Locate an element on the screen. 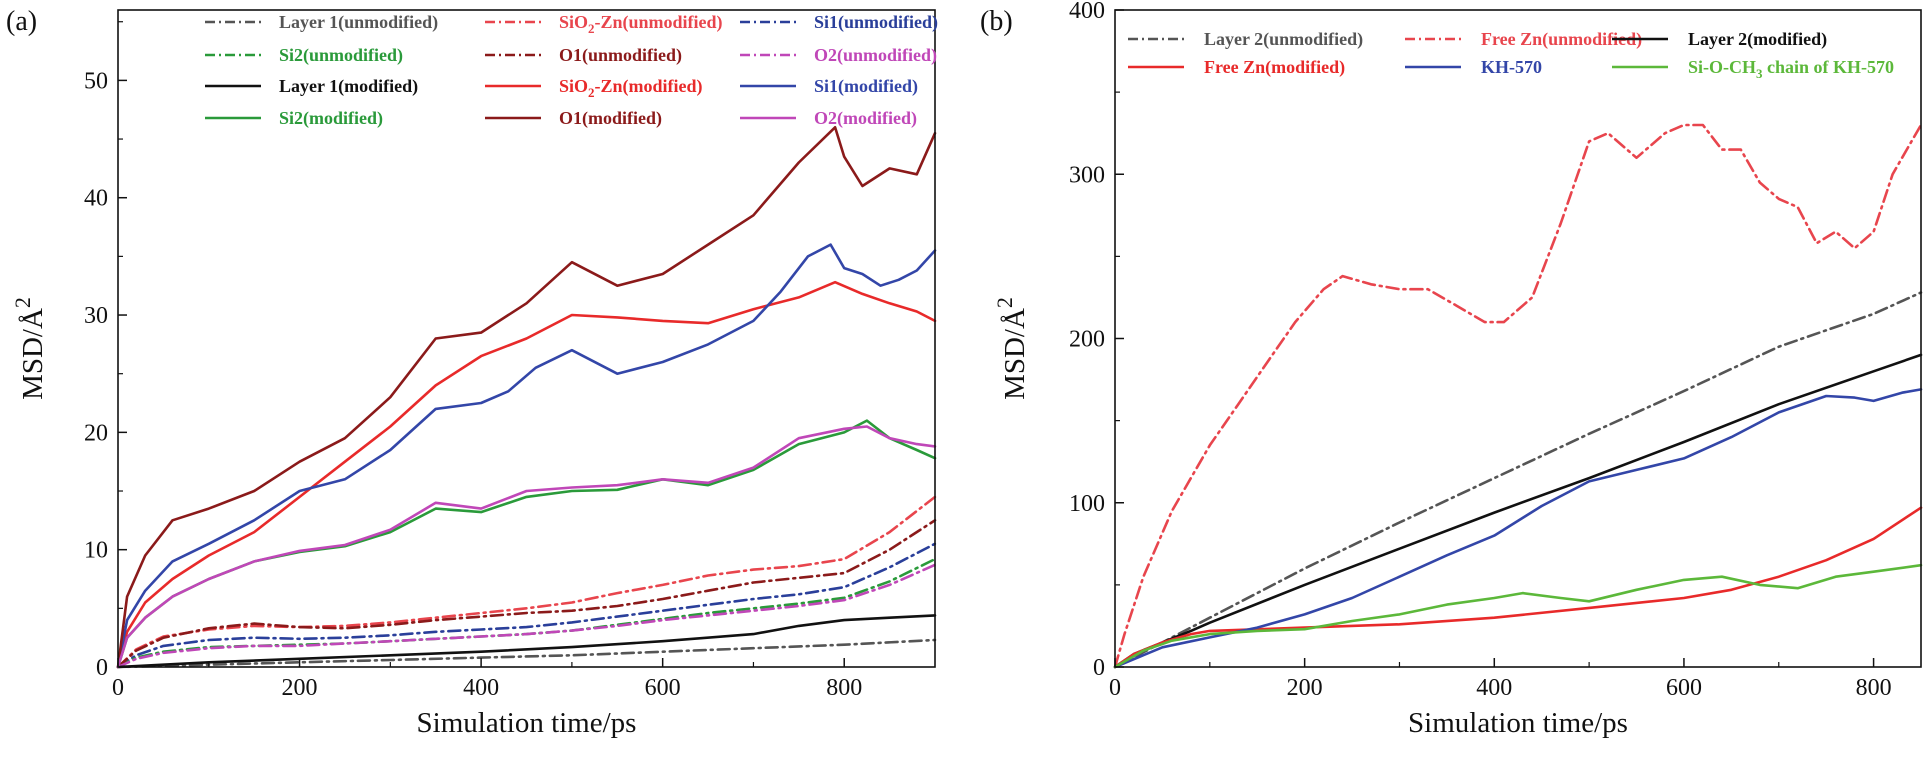  legend-entry: SiO2-Zn(modified) is located at coordinates (631, 88).